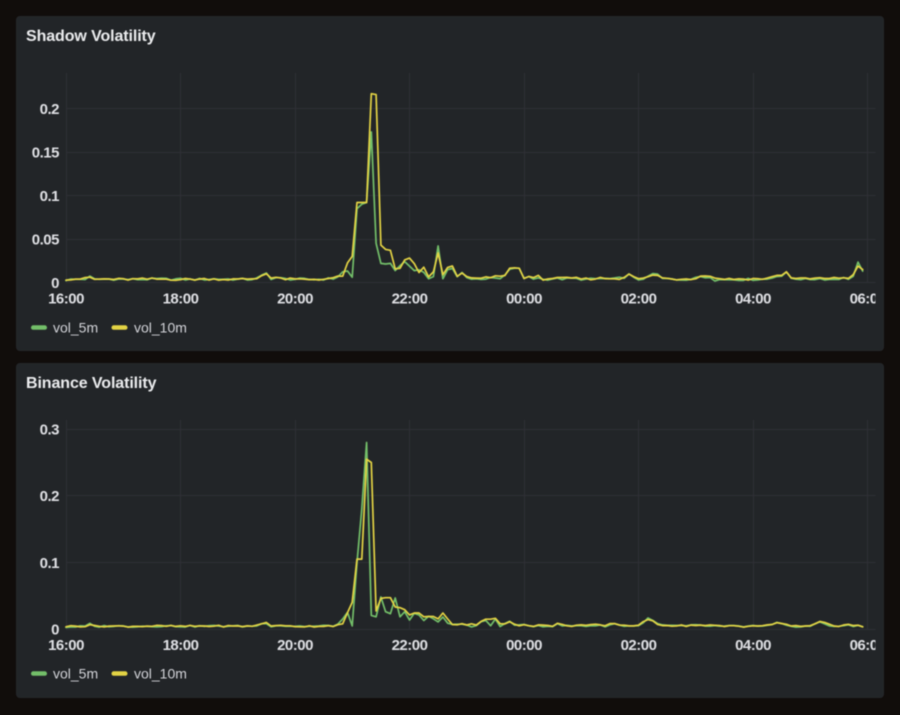 Image resolution: width=900 pixels, height=715 pixels. Describe the element at coordinates (50, 430) in the screenshot. I see `svg-text: 0.3` at that location.